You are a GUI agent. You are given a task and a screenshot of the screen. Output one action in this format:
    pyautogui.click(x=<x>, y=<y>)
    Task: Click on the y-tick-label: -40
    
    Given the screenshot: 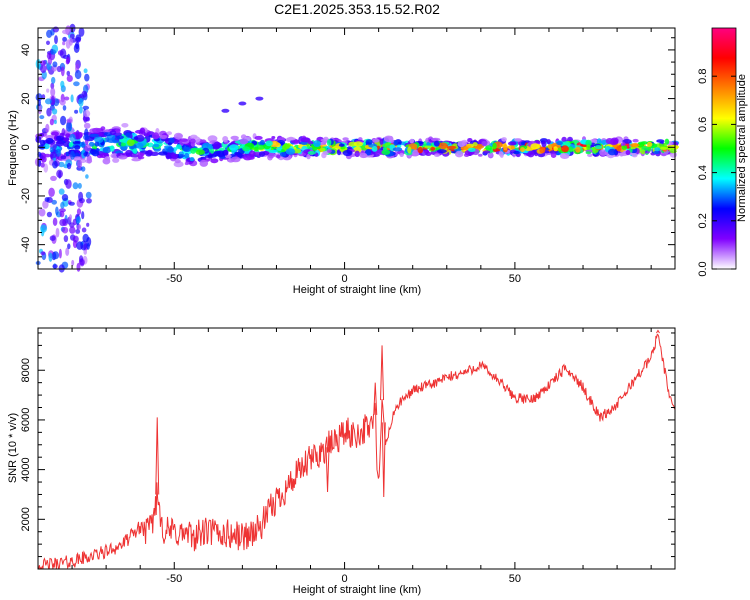 What is the action you would take?
    pyautogui.click(x=26, y=245)
    